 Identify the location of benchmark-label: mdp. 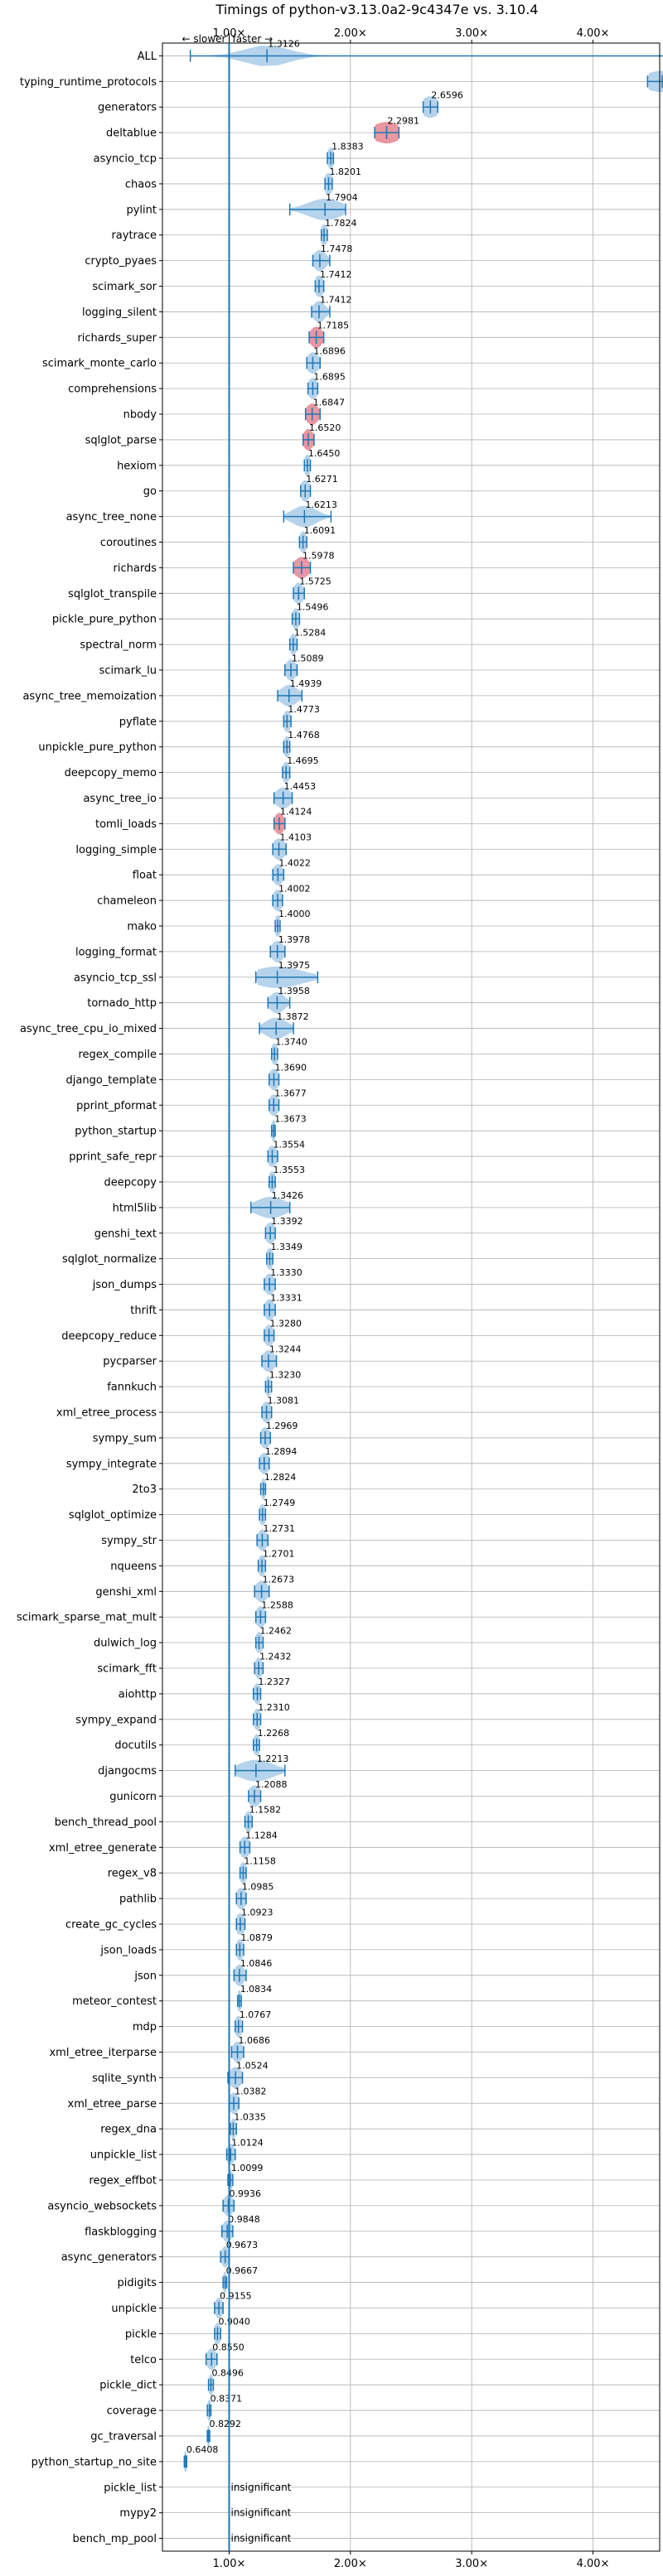
(145, 2027).